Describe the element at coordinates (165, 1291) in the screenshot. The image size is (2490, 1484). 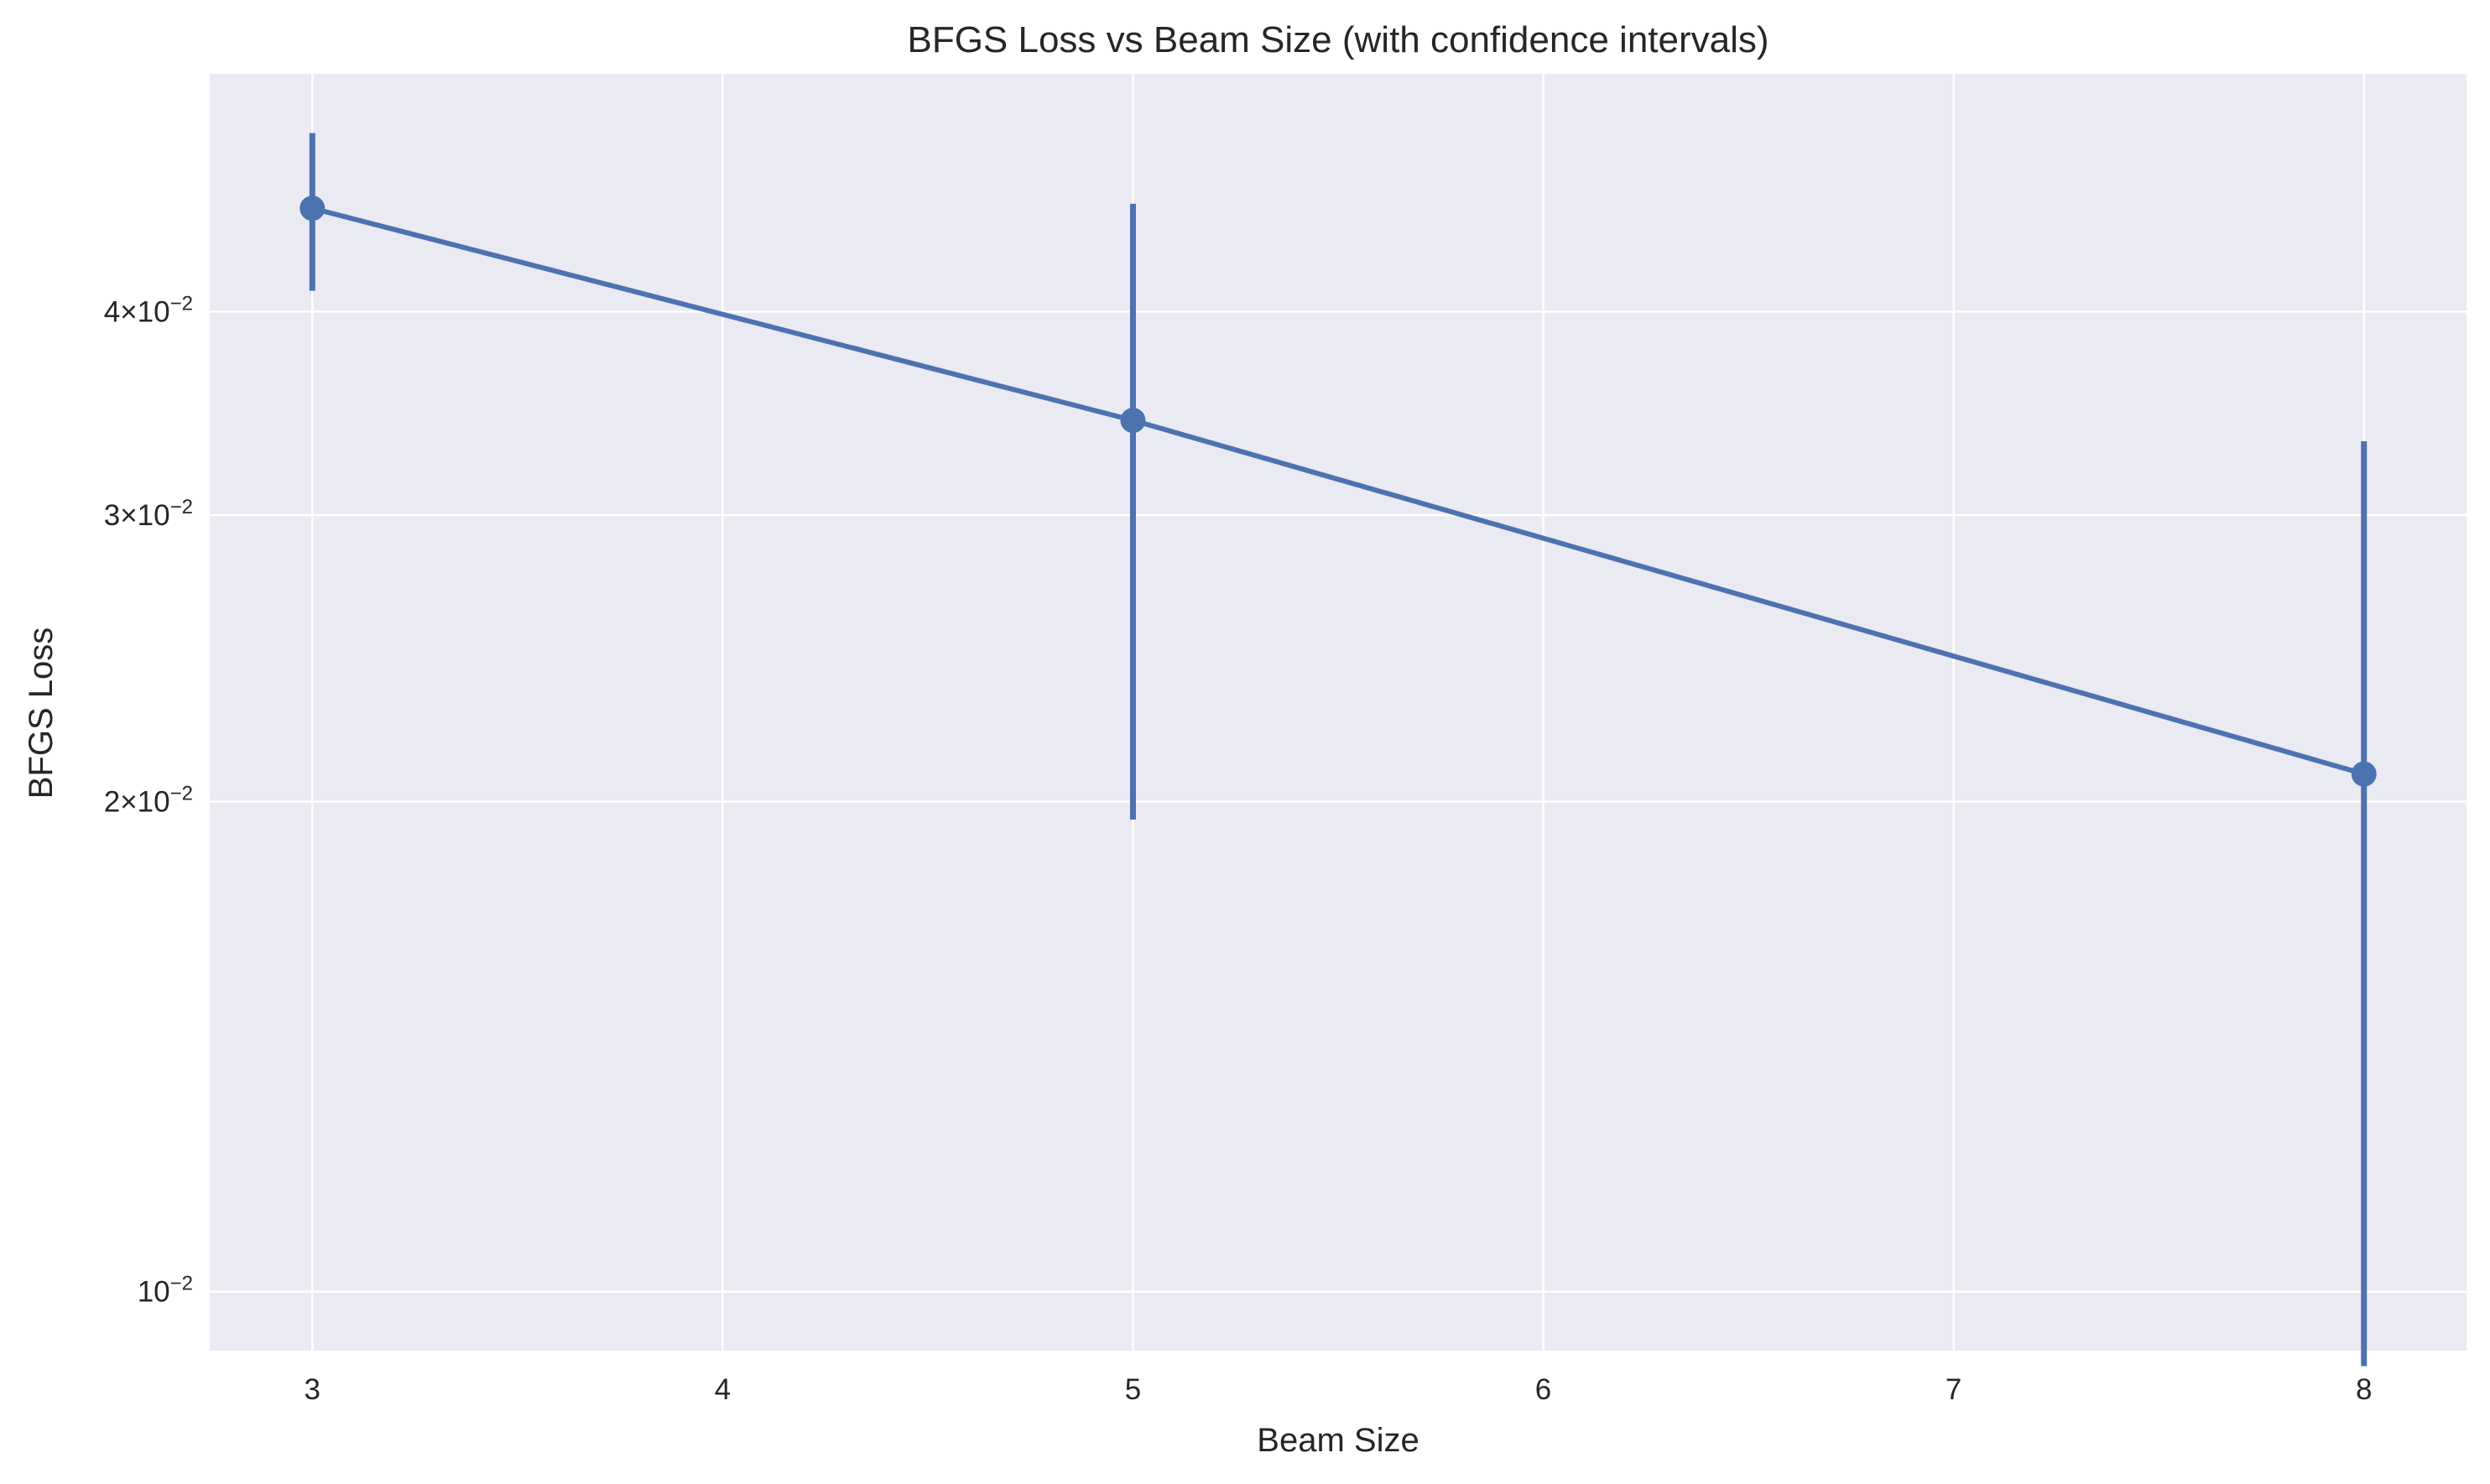
I see `y-tick-label: 10−2` at that location.